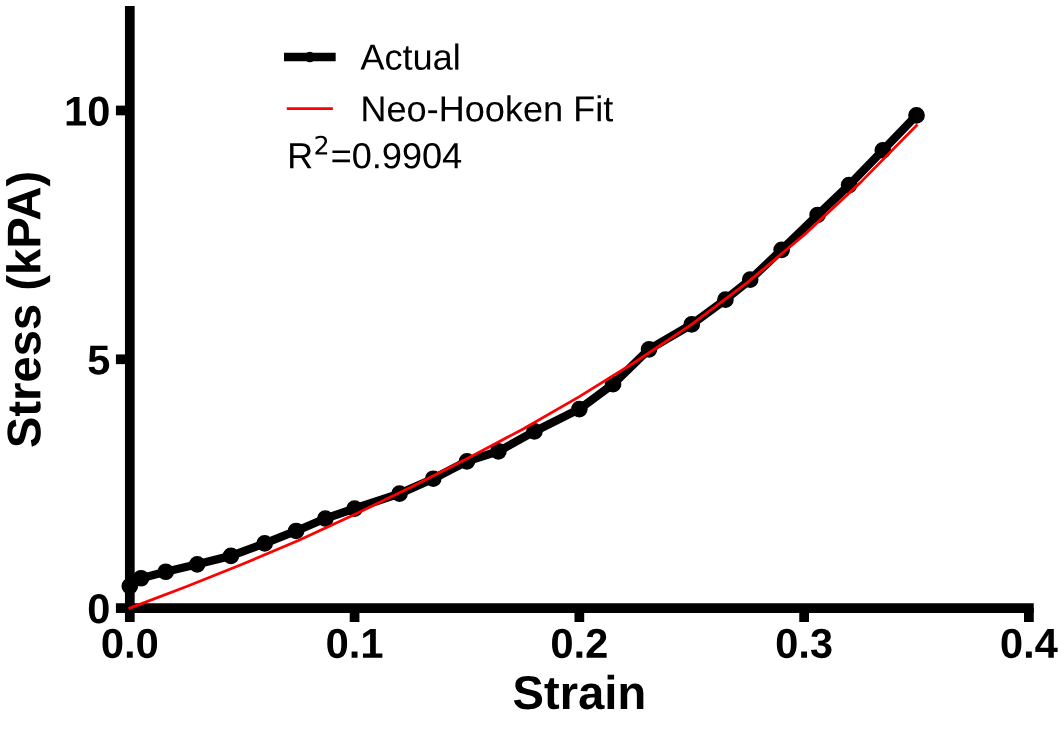 The height and width of the screenshot is (730, 1064). I want to click on y-tick-label: 0, so click(98, 609).